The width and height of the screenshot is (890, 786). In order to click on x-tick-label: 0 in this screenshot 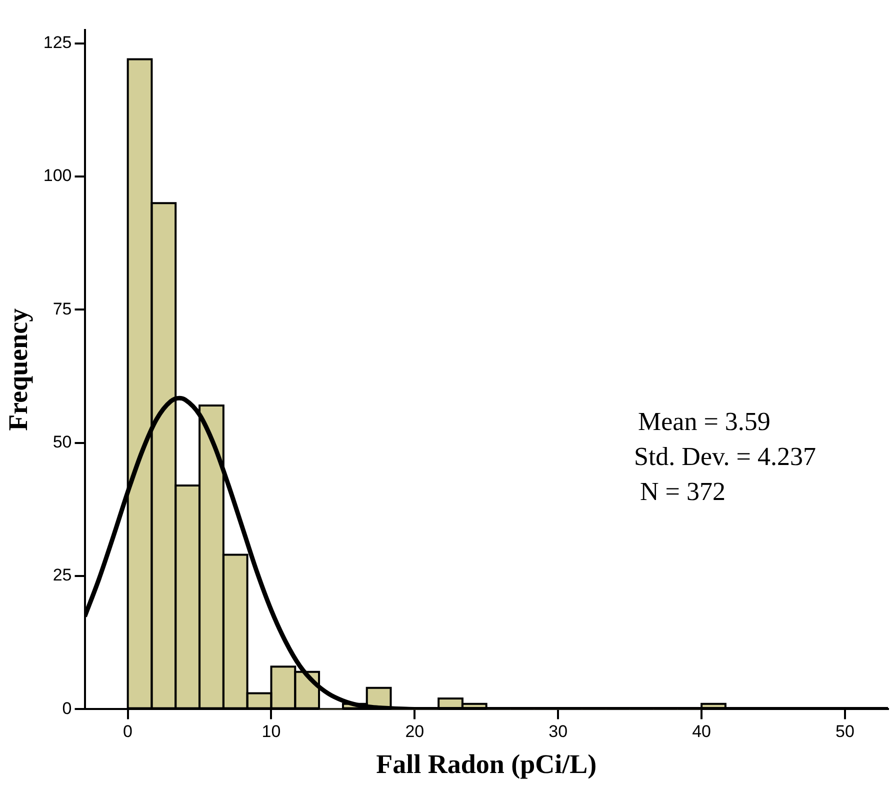, I will do `click(128, 732)`.